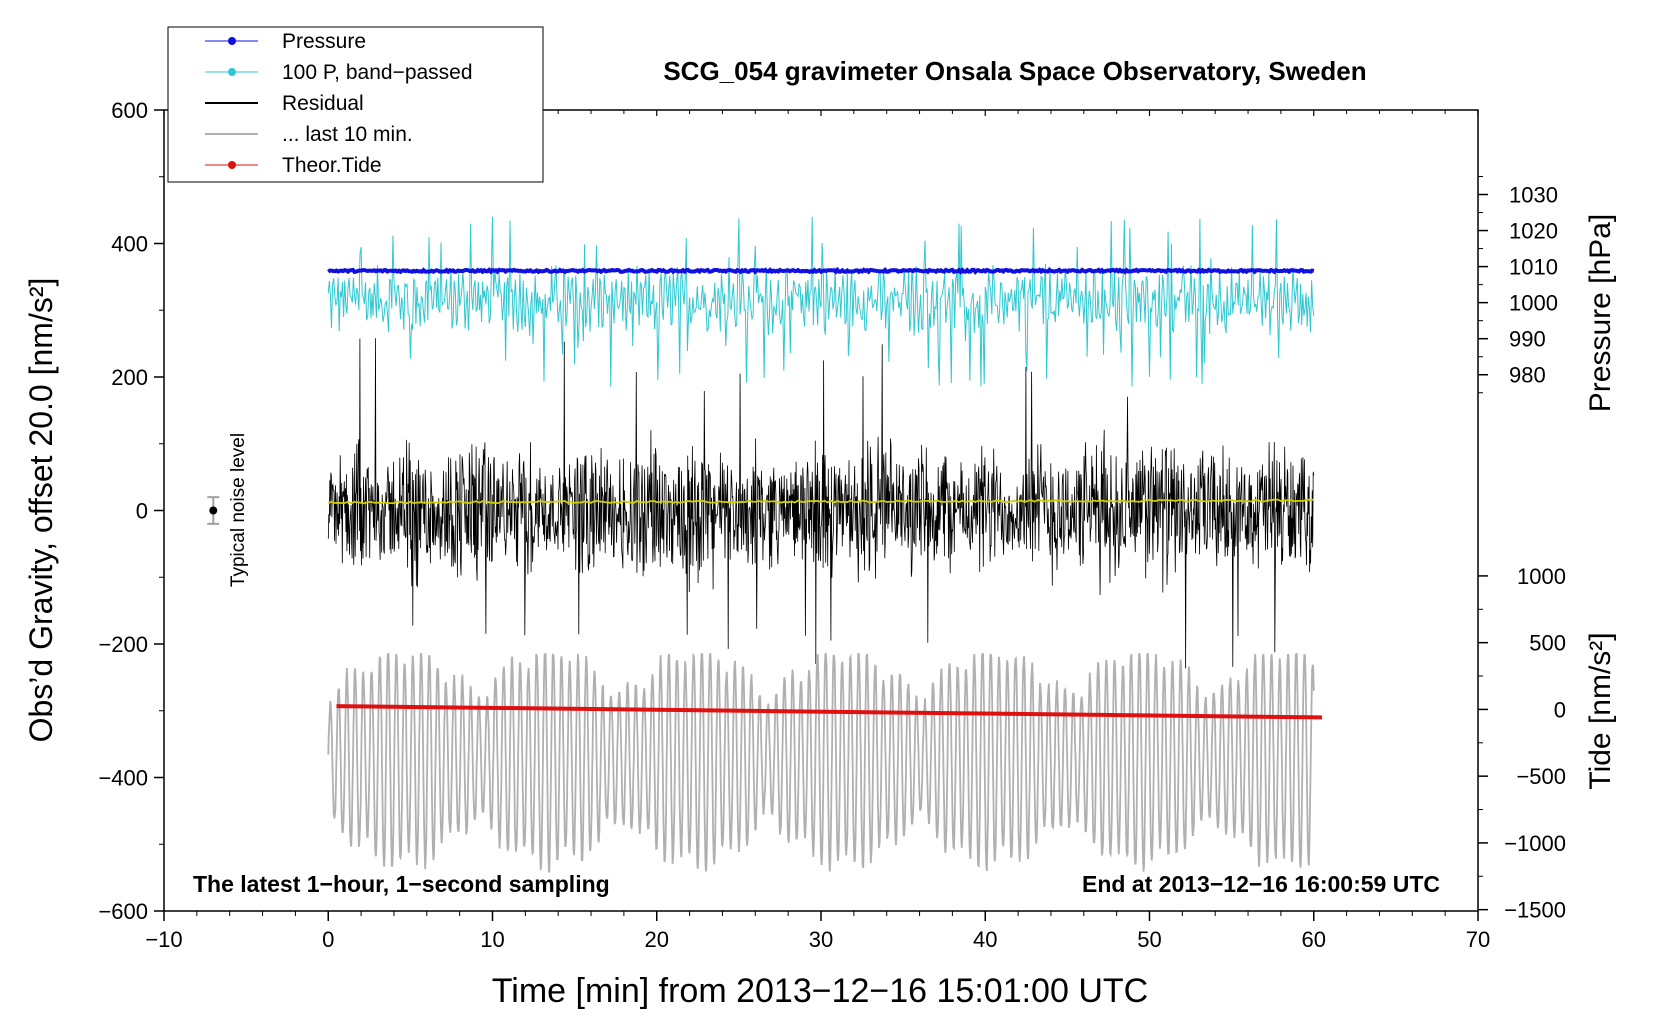 Image resolution: width=1660 pixels, height=1020 pixels. I want to click on legend-label: Pressure, so click(324, 41).